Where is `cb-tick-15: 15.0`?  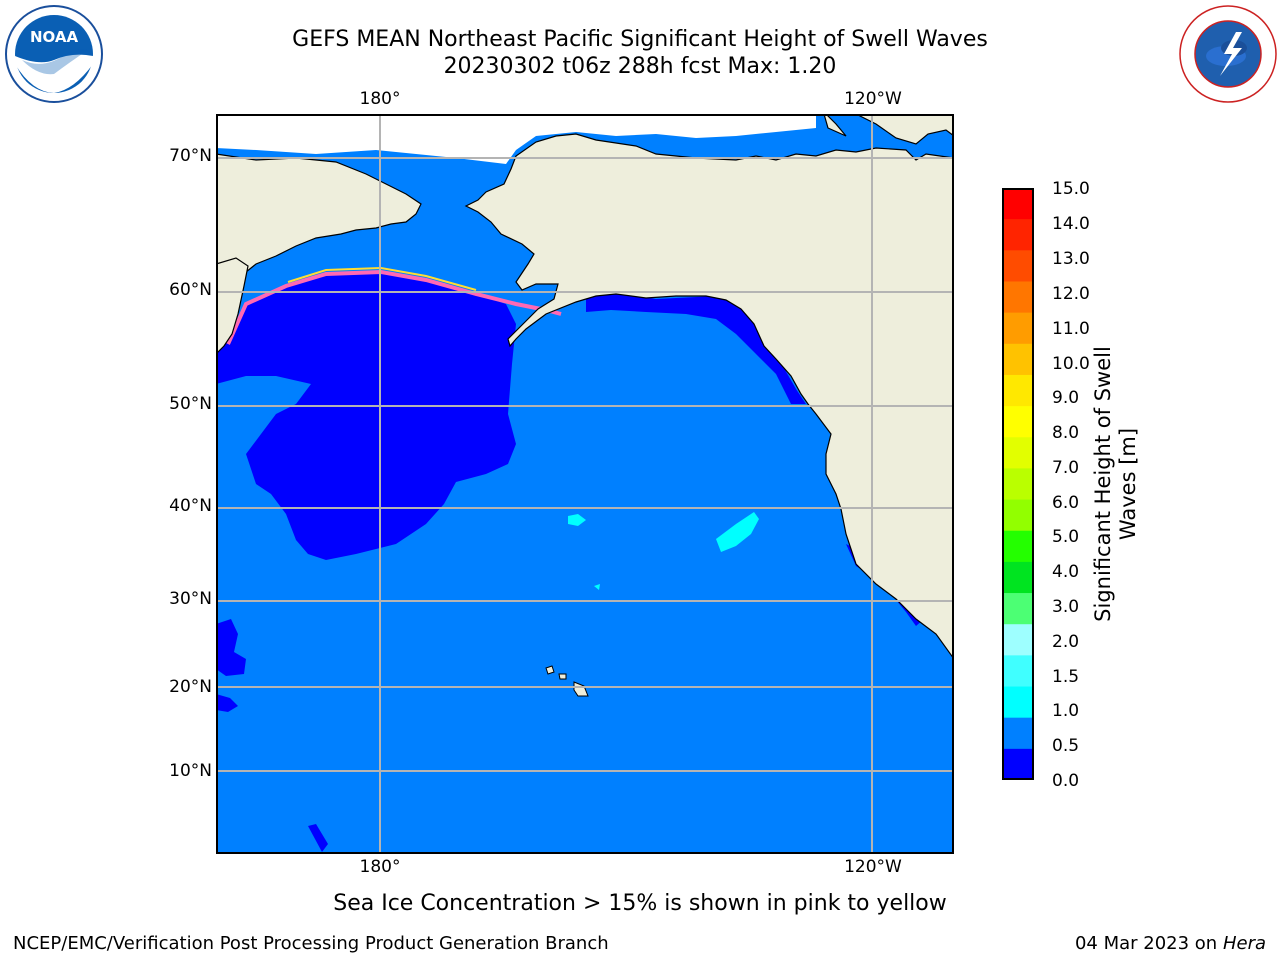 cb-tick-15: 15.0 is located at coordinates (1071, 189).